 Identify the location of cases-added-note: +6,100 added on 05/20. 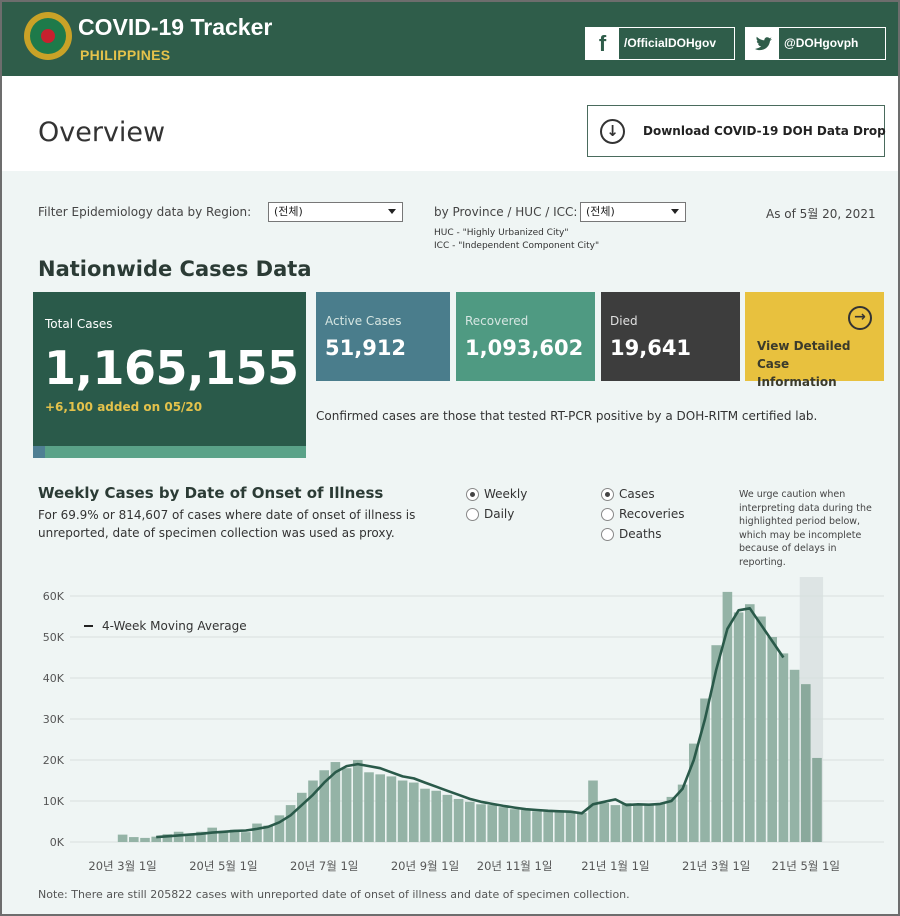
(124, 407).